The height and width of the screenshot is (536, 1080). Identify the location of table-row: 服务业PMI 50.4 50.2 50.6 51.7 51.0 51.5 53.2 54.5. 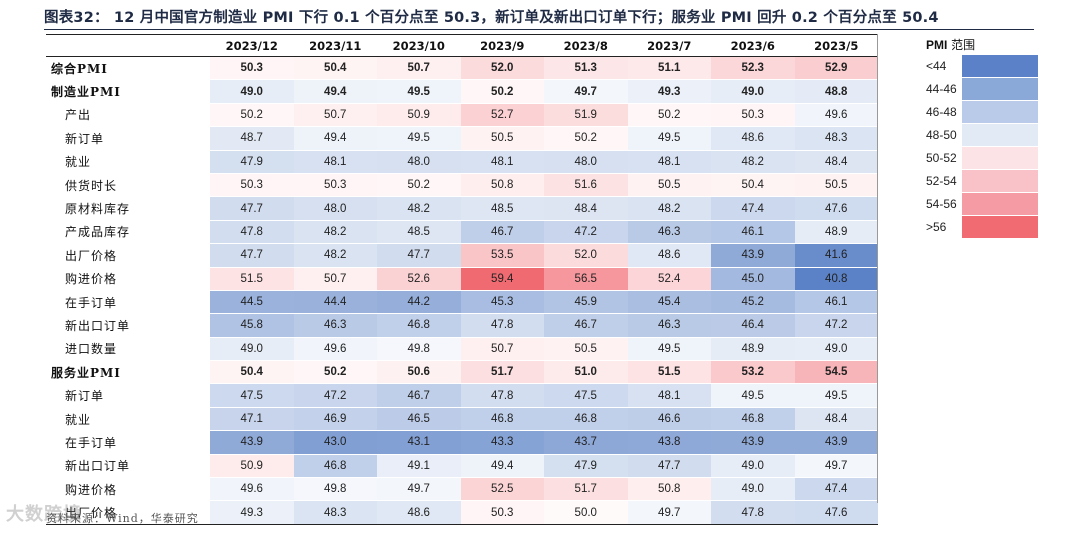
(462, 373).